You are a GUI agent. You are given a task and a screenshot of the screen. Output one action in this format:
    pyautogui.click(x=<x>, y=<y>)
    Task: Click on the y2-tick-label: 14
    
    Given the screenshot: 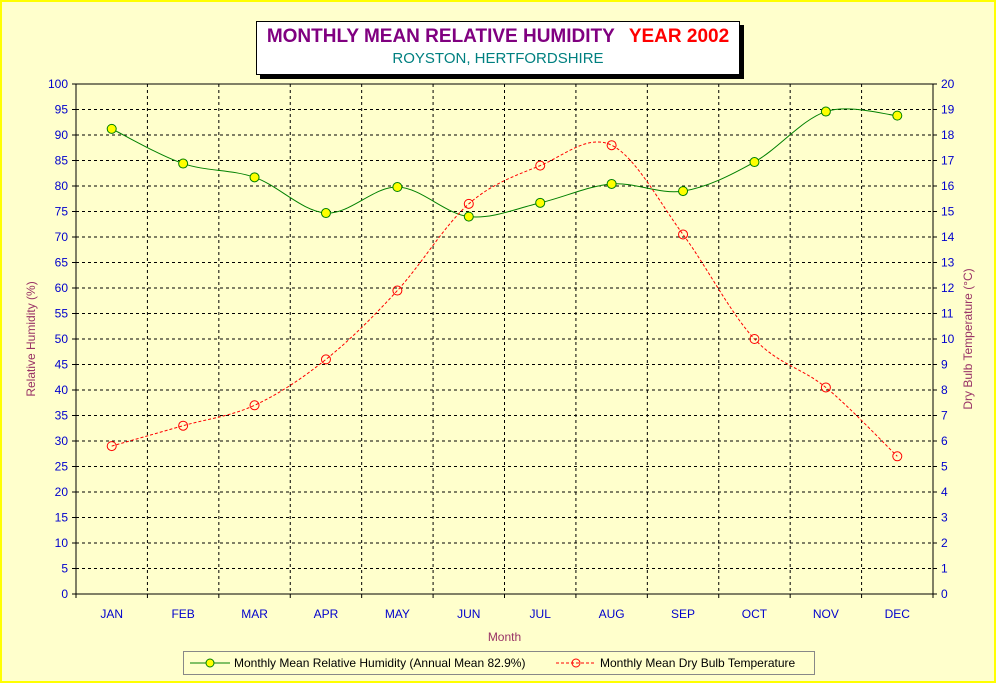 What is the action you would take?
    pyautogui.click(x=948, y=237)
    